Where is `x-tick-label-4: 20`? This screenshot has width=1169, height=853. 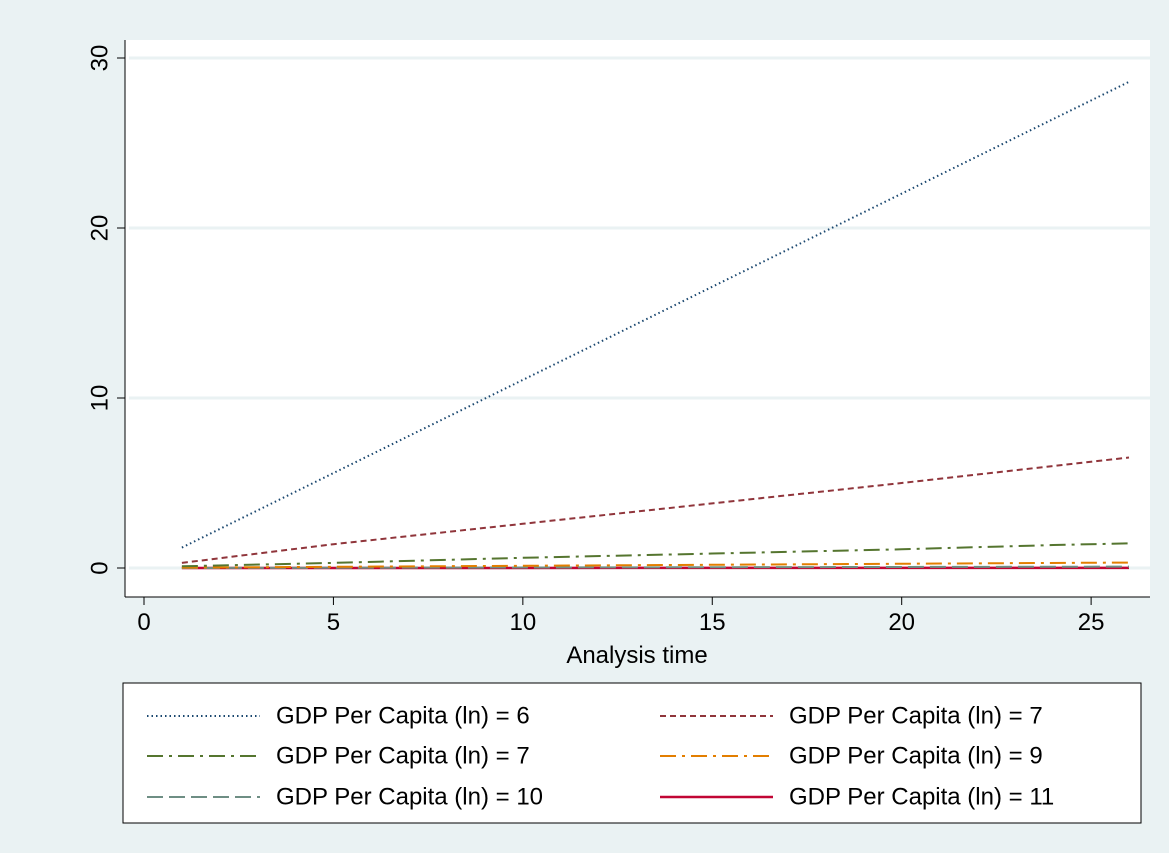 x-tick-label-4: 20 is located at coordinates (901, 622).